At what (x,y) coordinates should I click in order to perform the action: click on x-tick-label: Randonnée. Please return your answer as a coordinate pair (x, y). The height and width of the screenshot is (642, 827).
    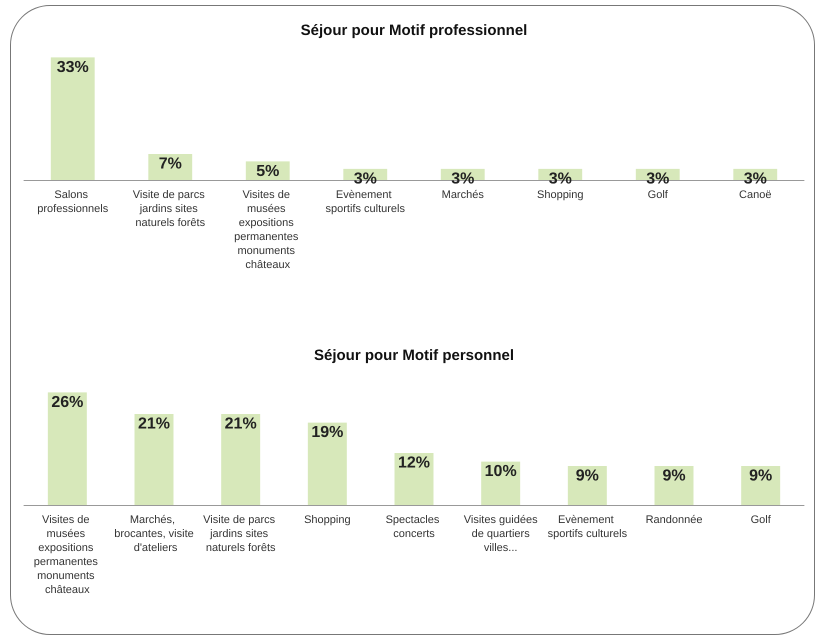
    Looking at the image, I should click on (674, 520).